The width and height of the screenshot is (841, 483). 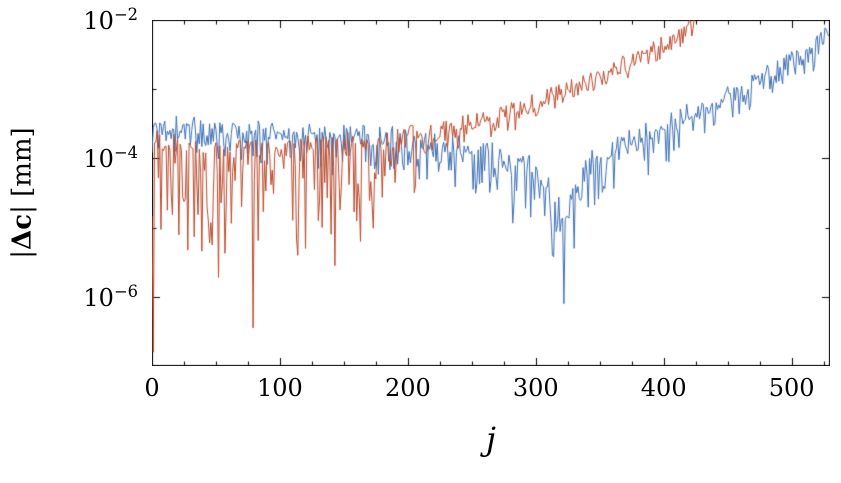 I want to click on y-label-bold: Δc, so click(x=23, y=231).